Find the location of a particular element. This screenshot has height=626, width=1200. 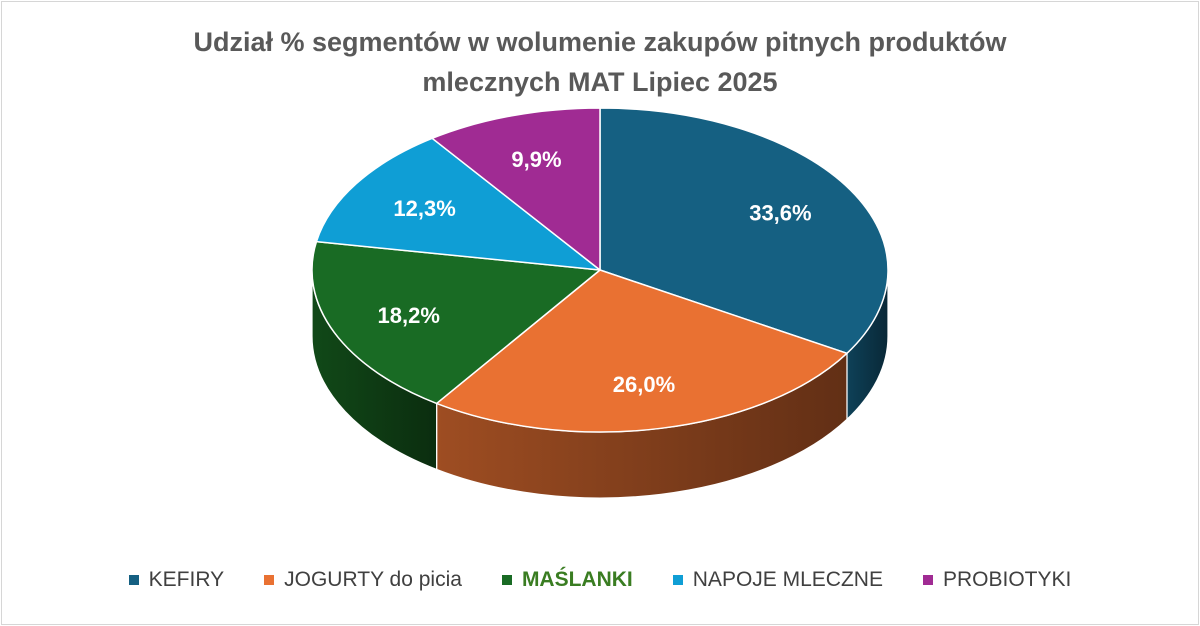

legend-label: JOGURTY do picia is located at coordinates (373, 579).